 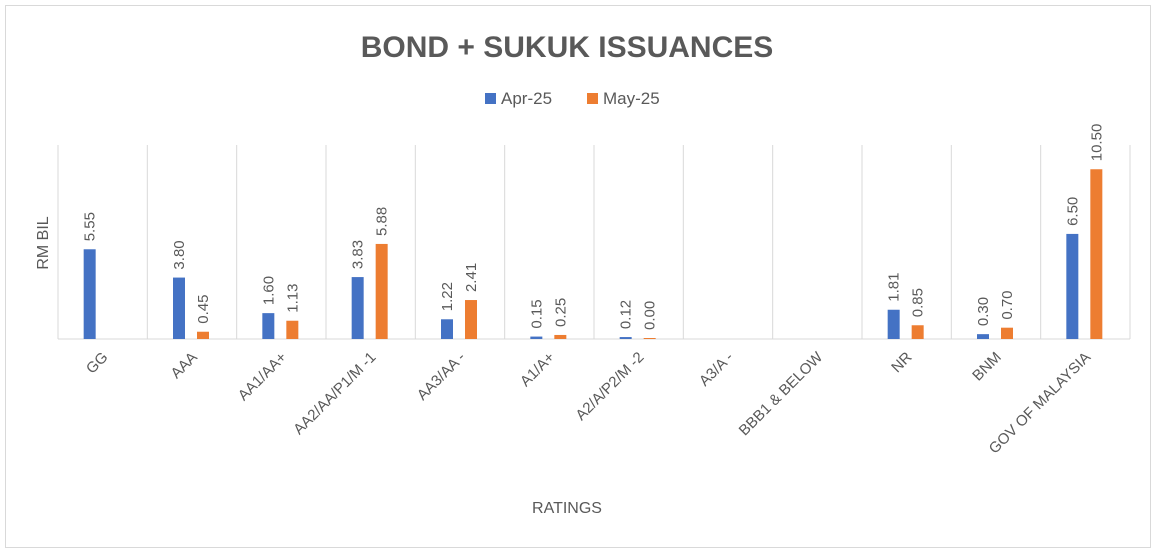 What do you see at coordinates (781, 393) in the screenshot?
I see `category-label-8: BBB1 & BELOW` at bounding box center [781, 393].